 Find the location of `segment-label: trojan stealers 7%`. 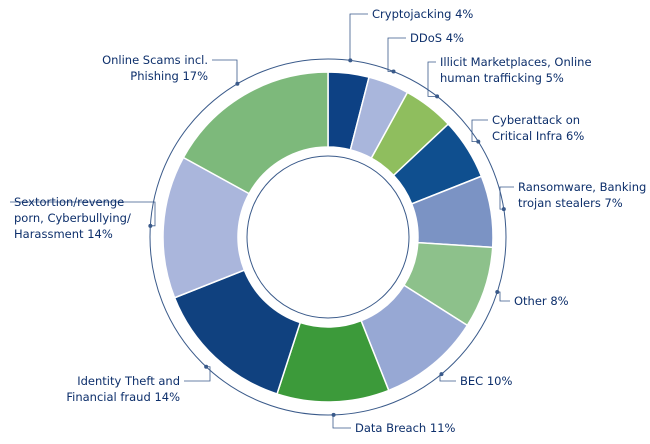

segment-label: trojan stealers 7% is located at coordinates (570, 203).